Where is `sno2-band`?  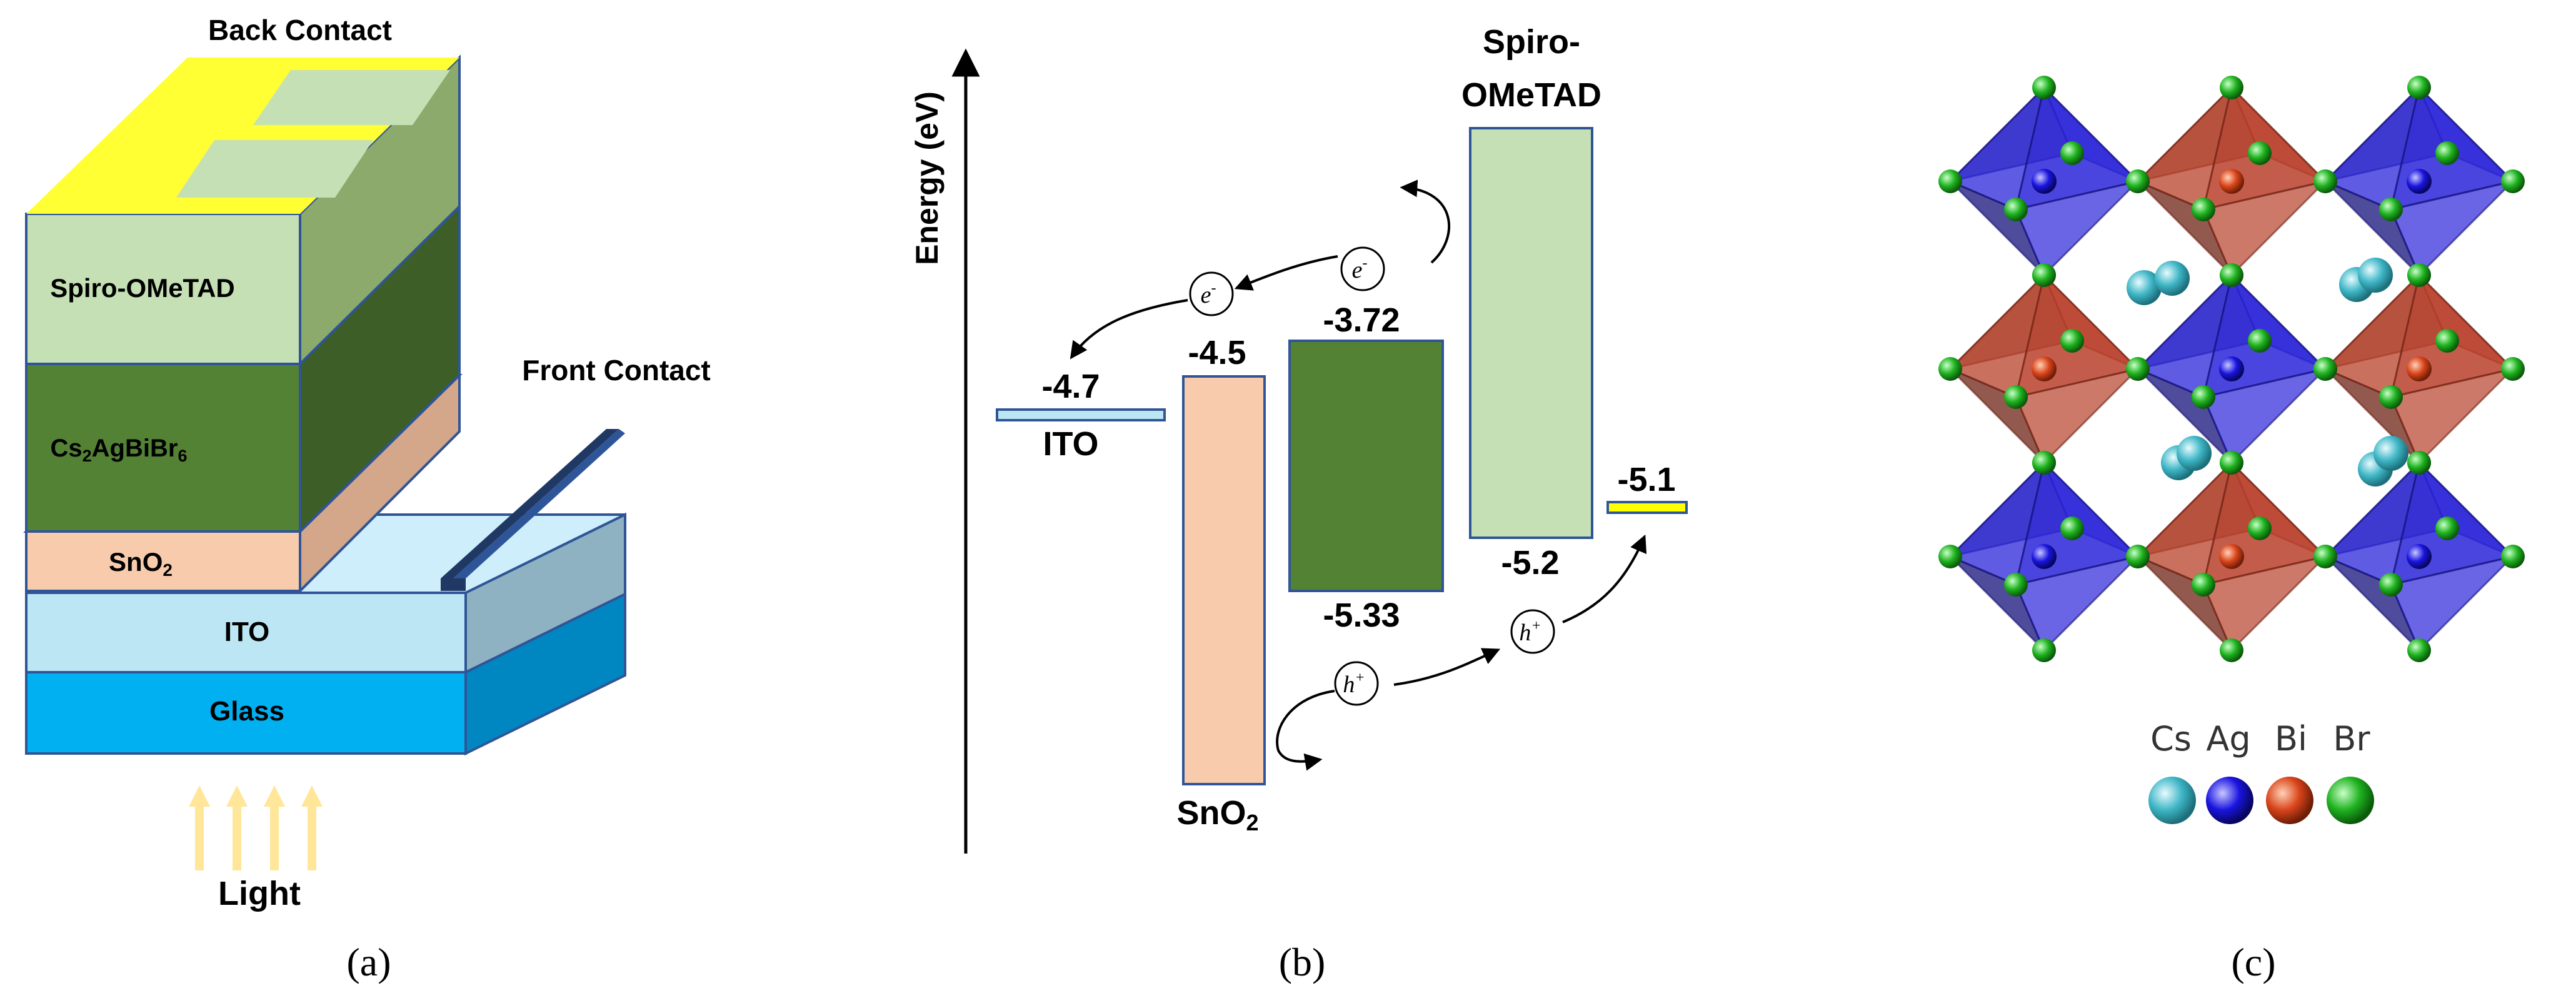 sno2-band is located at coordinates (1224, 580).